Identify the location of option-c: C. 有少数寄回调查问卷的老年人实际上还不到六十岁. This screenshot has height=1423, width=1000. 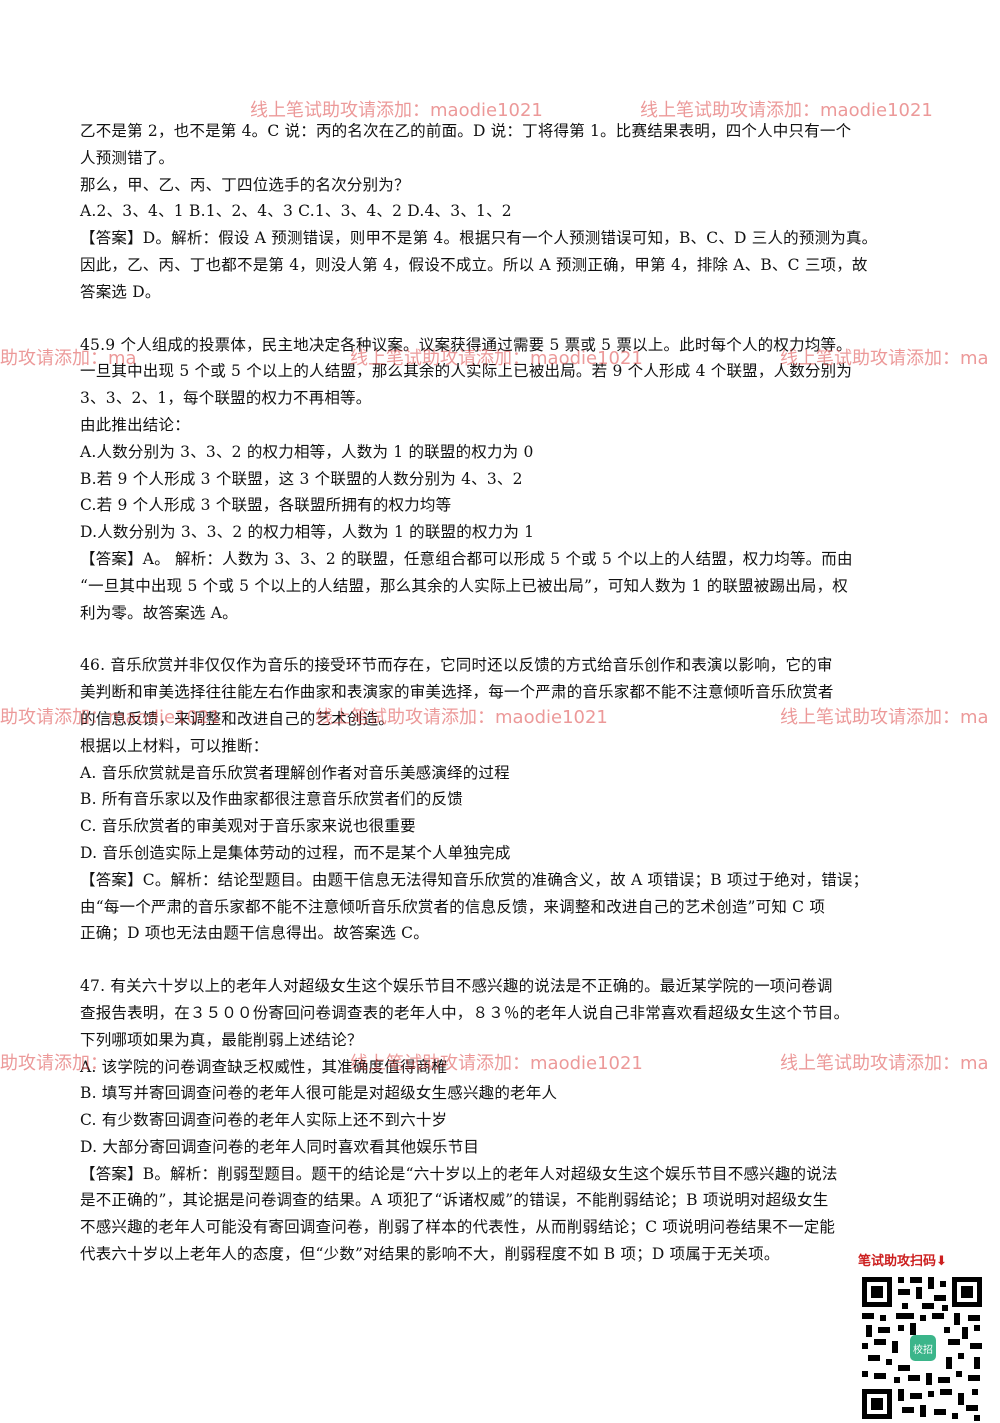
(264, 1120).